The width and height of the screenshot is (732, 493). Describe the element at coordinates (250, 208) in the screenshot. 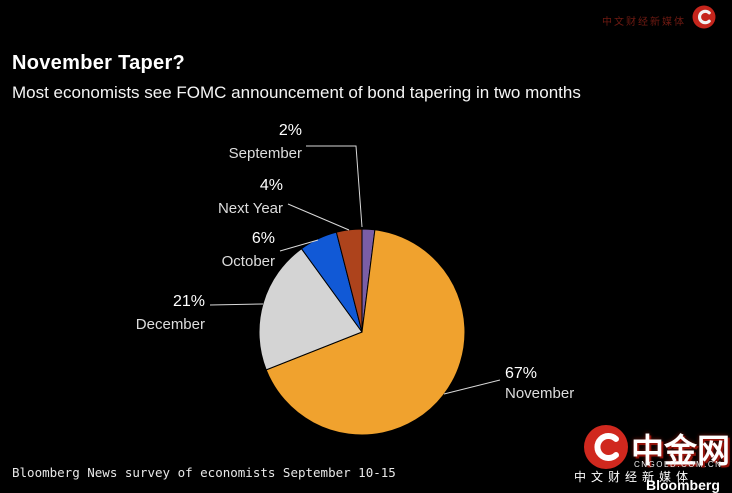

I see `next-year-label: Next Year` at that location.